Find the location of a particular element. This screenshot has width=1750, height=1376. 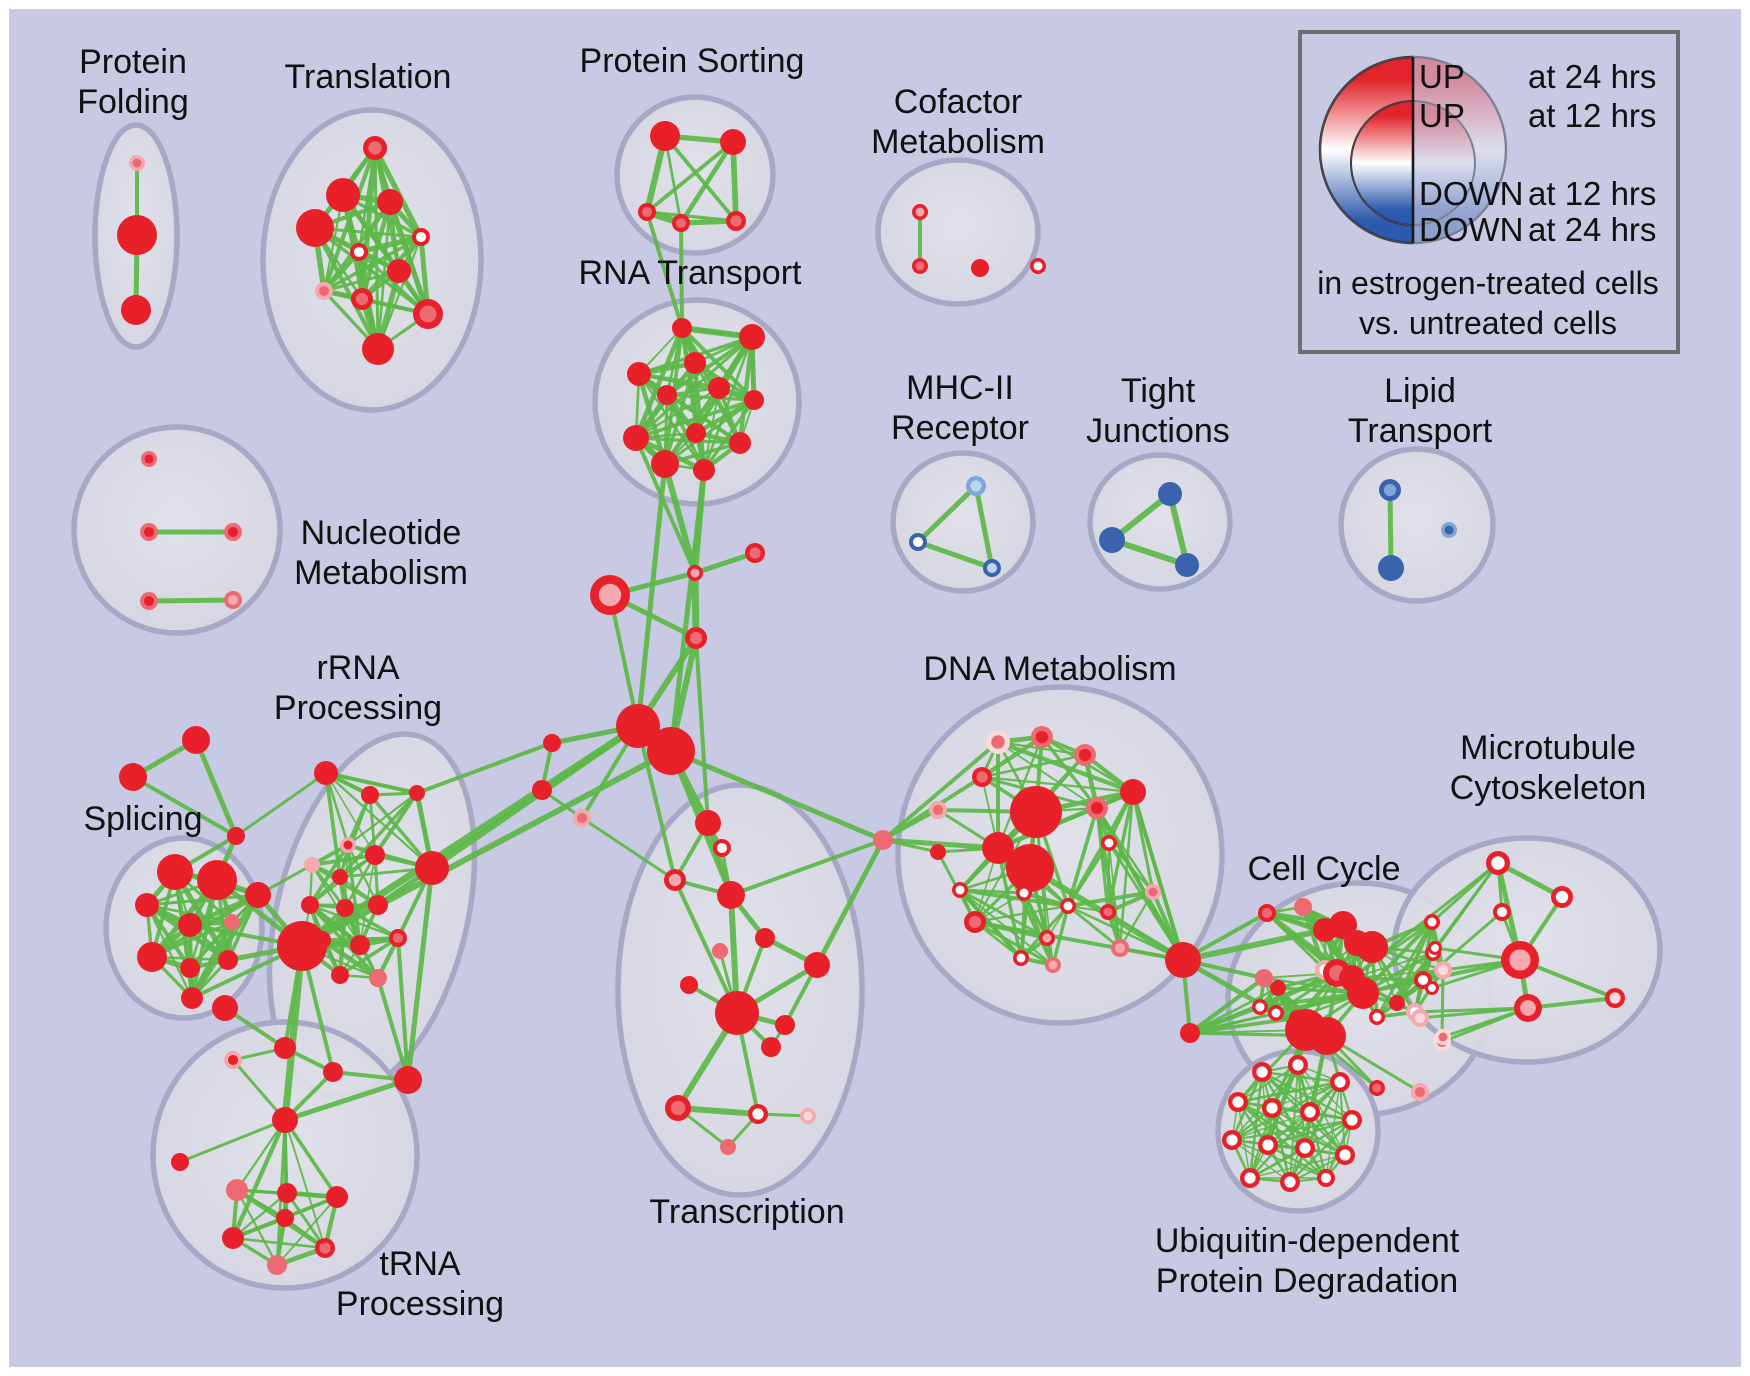

legend-direction-label: UP is located at coordinates (1442, 76).